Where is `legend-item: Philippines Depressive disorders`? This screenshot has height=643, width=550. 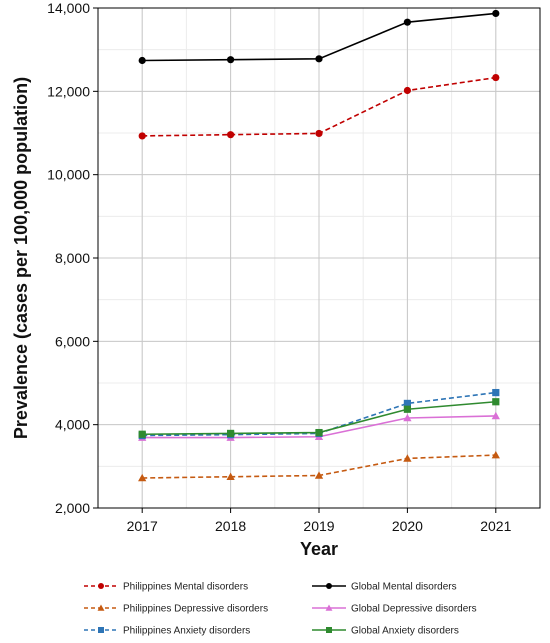 legend-item: Philippines Depressive disorders is located at coordinates (176, 609).